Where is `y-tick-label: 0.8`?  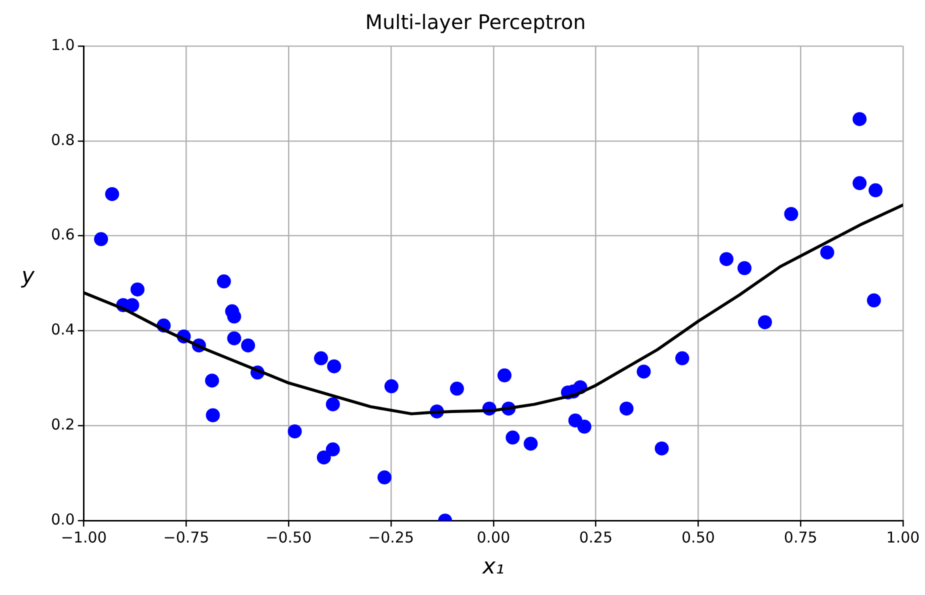 y-tick-label: 0.8 is located at coordinates (62, 139).